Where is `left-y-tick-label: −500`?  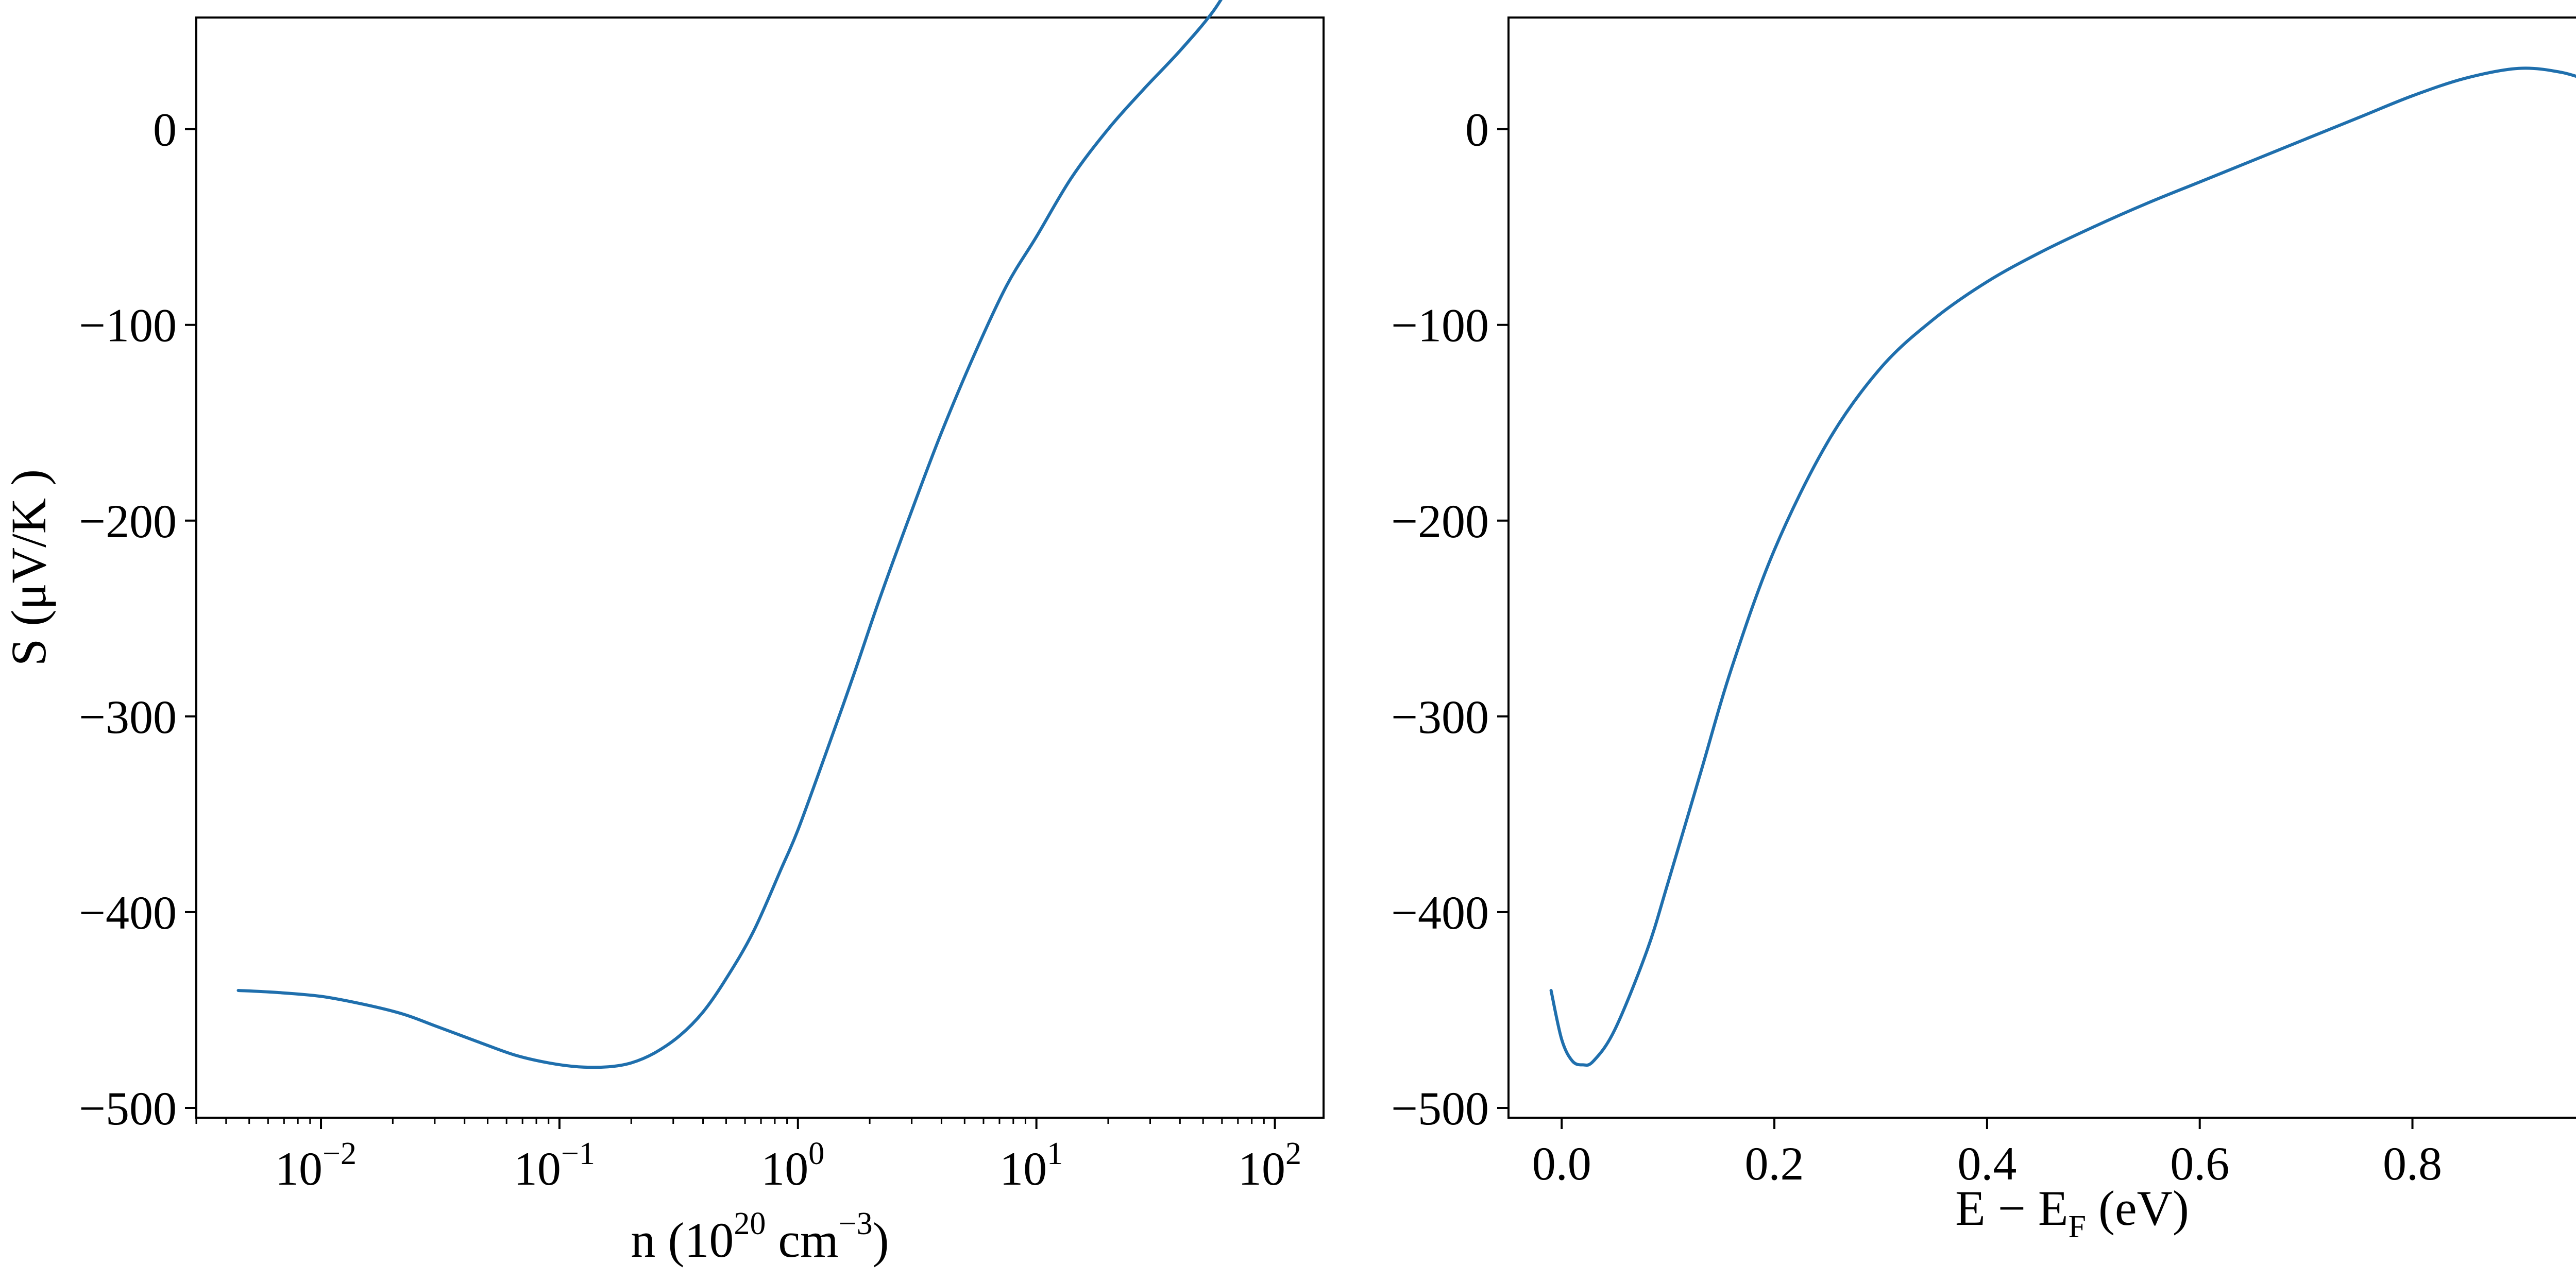 left-y-tick-label: −500 is located at coordinates (128, 1108).